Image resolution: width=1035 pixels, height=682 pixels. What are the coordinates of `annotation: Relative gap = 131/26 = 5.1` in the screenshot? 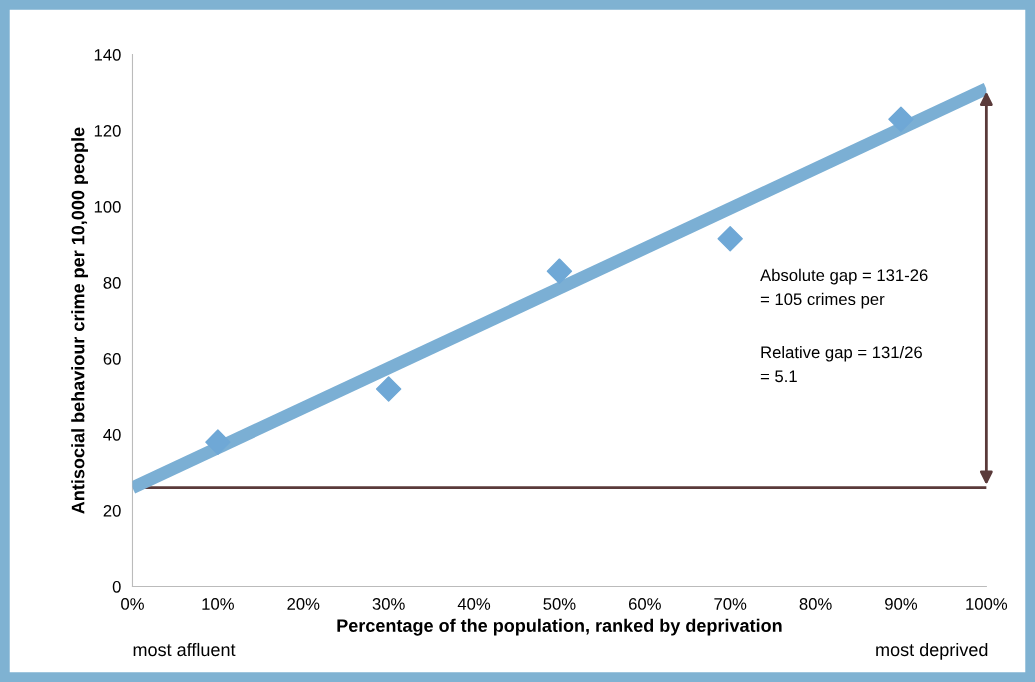 It's located at (841, 364).